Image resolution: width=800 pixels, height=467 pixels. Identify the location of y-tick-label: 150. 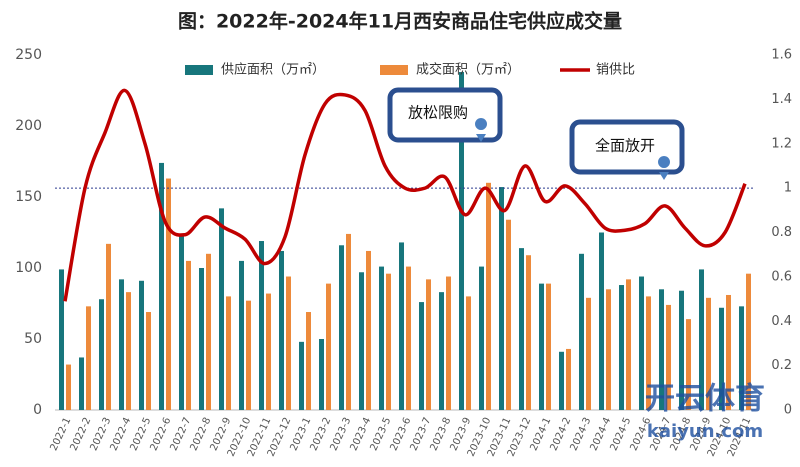
(28, 197).